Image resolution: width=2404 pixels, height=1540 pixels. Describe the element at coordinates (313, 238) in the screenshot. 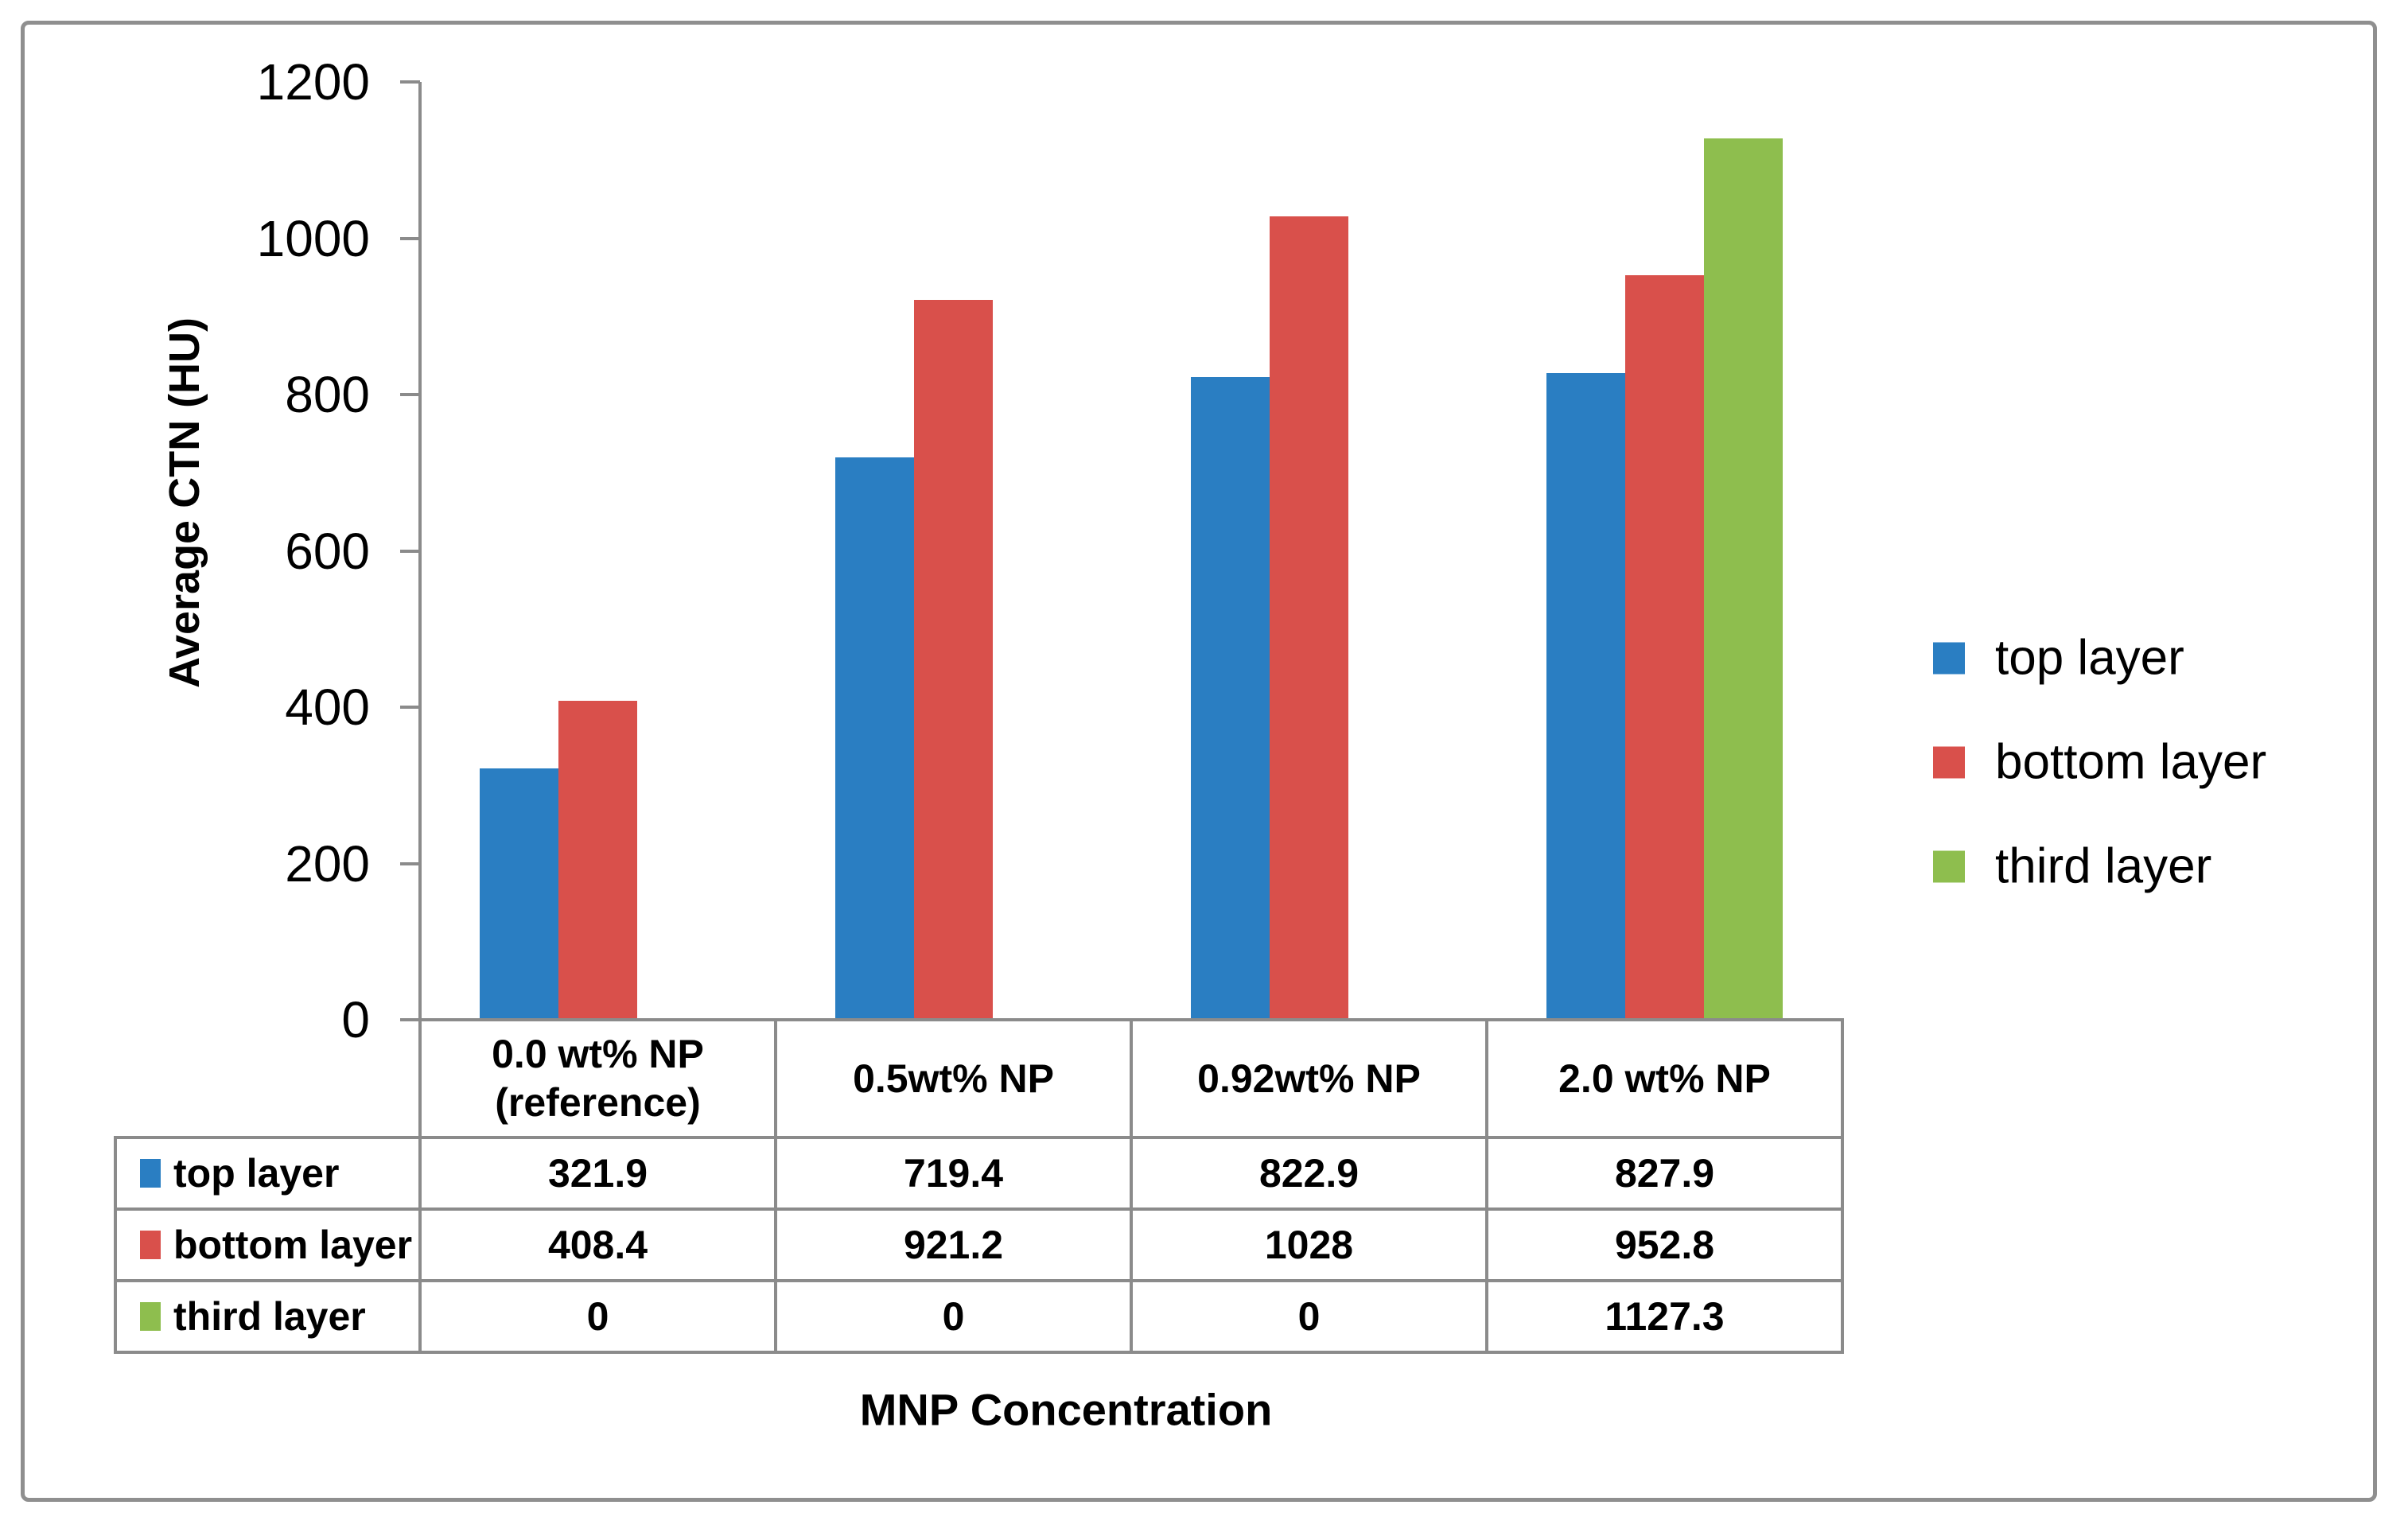

I see `y-tick-label: 1000` at that location.